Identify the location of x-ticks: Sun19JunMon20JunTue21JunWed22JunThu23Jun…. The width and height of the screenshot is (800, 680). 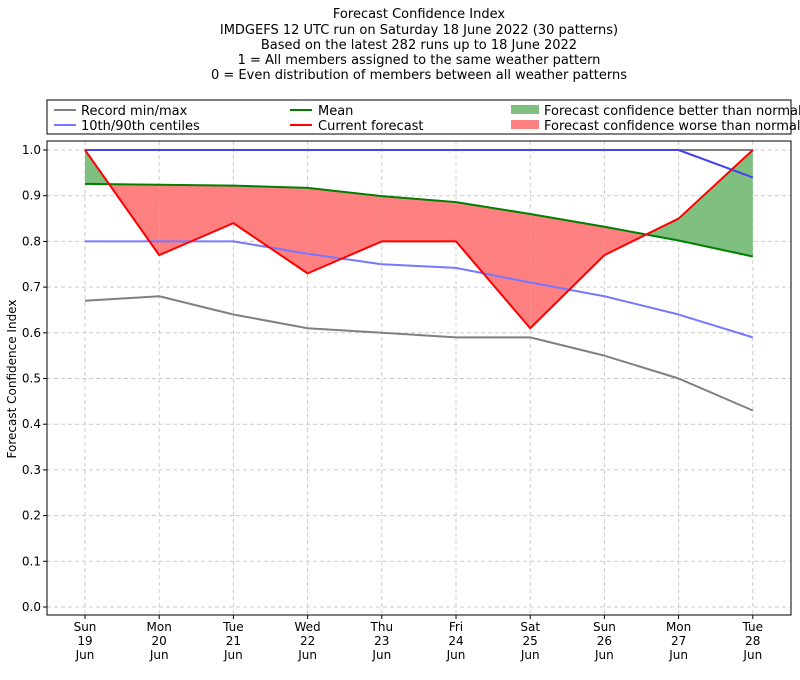
(418, 638).